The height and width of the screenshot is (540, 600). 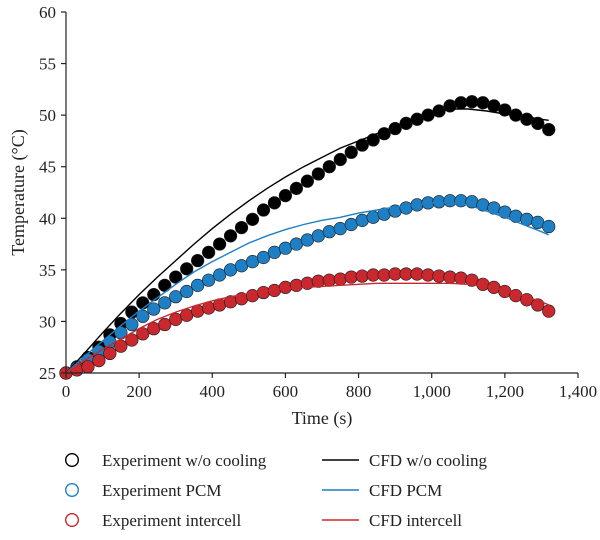 I want to click on x-tick-label: 1,000, so click(x=432, y=391).